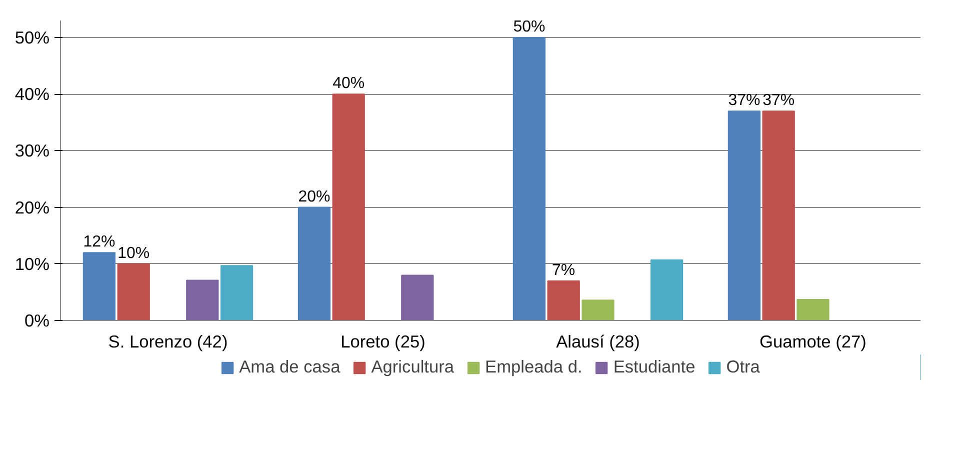 Image resolution: width=976 pixels, height=452 pixels. Describe the element at coordinates (813, 342) in the screenshot. I see `x-tick-label: Guamote (27)` at that location.